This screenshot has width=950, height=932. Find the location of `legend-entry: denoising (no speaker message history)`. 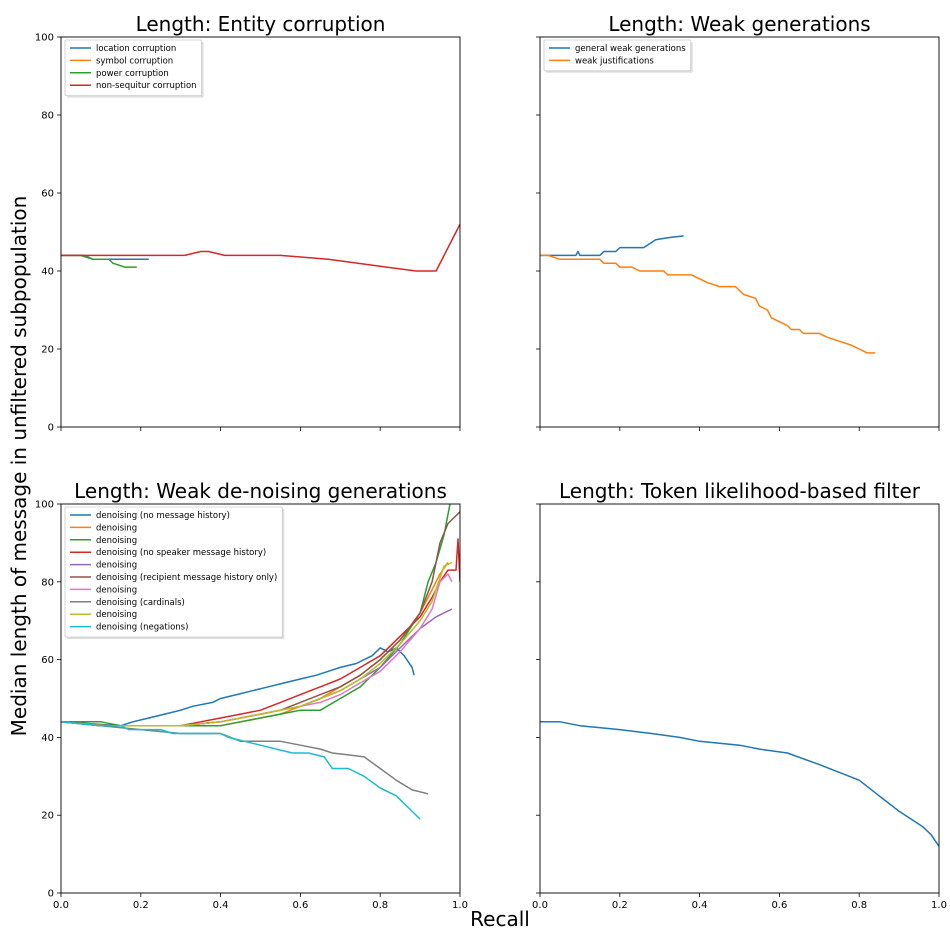

legend-entry: denoising (no speaker message history) is located at coordinates (181, 553).